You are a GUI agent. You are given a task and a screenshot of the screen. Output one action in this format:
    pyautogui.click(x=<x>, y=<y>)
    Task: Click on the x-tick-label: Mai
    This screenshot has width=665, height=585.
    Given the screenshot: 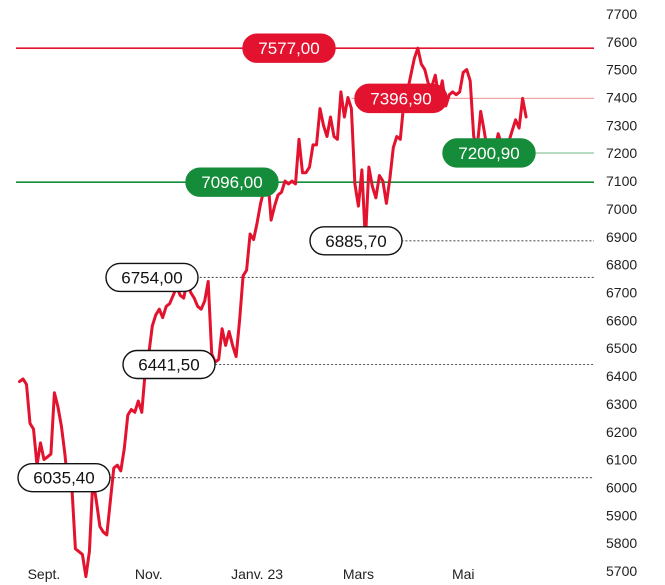 What is the action you would take?
    pyautogui.click(x=463, y=574)
    